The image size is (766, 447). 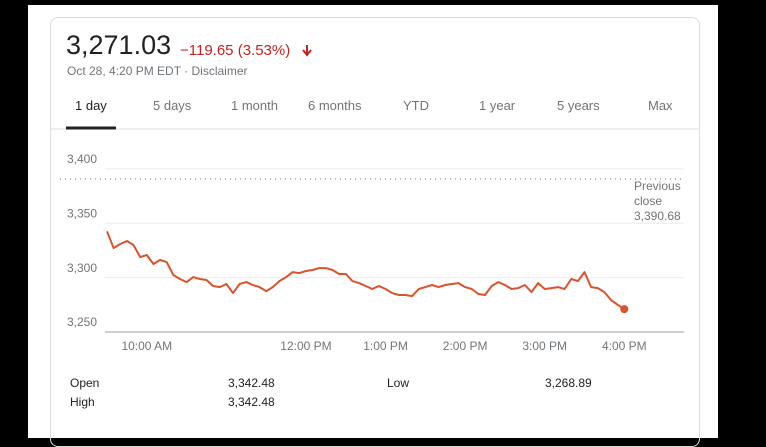 What do you see at coordinates (657, 193) in the screenshot?
I see `previous-close-label: Previous close` at bounding box center [657, 193].